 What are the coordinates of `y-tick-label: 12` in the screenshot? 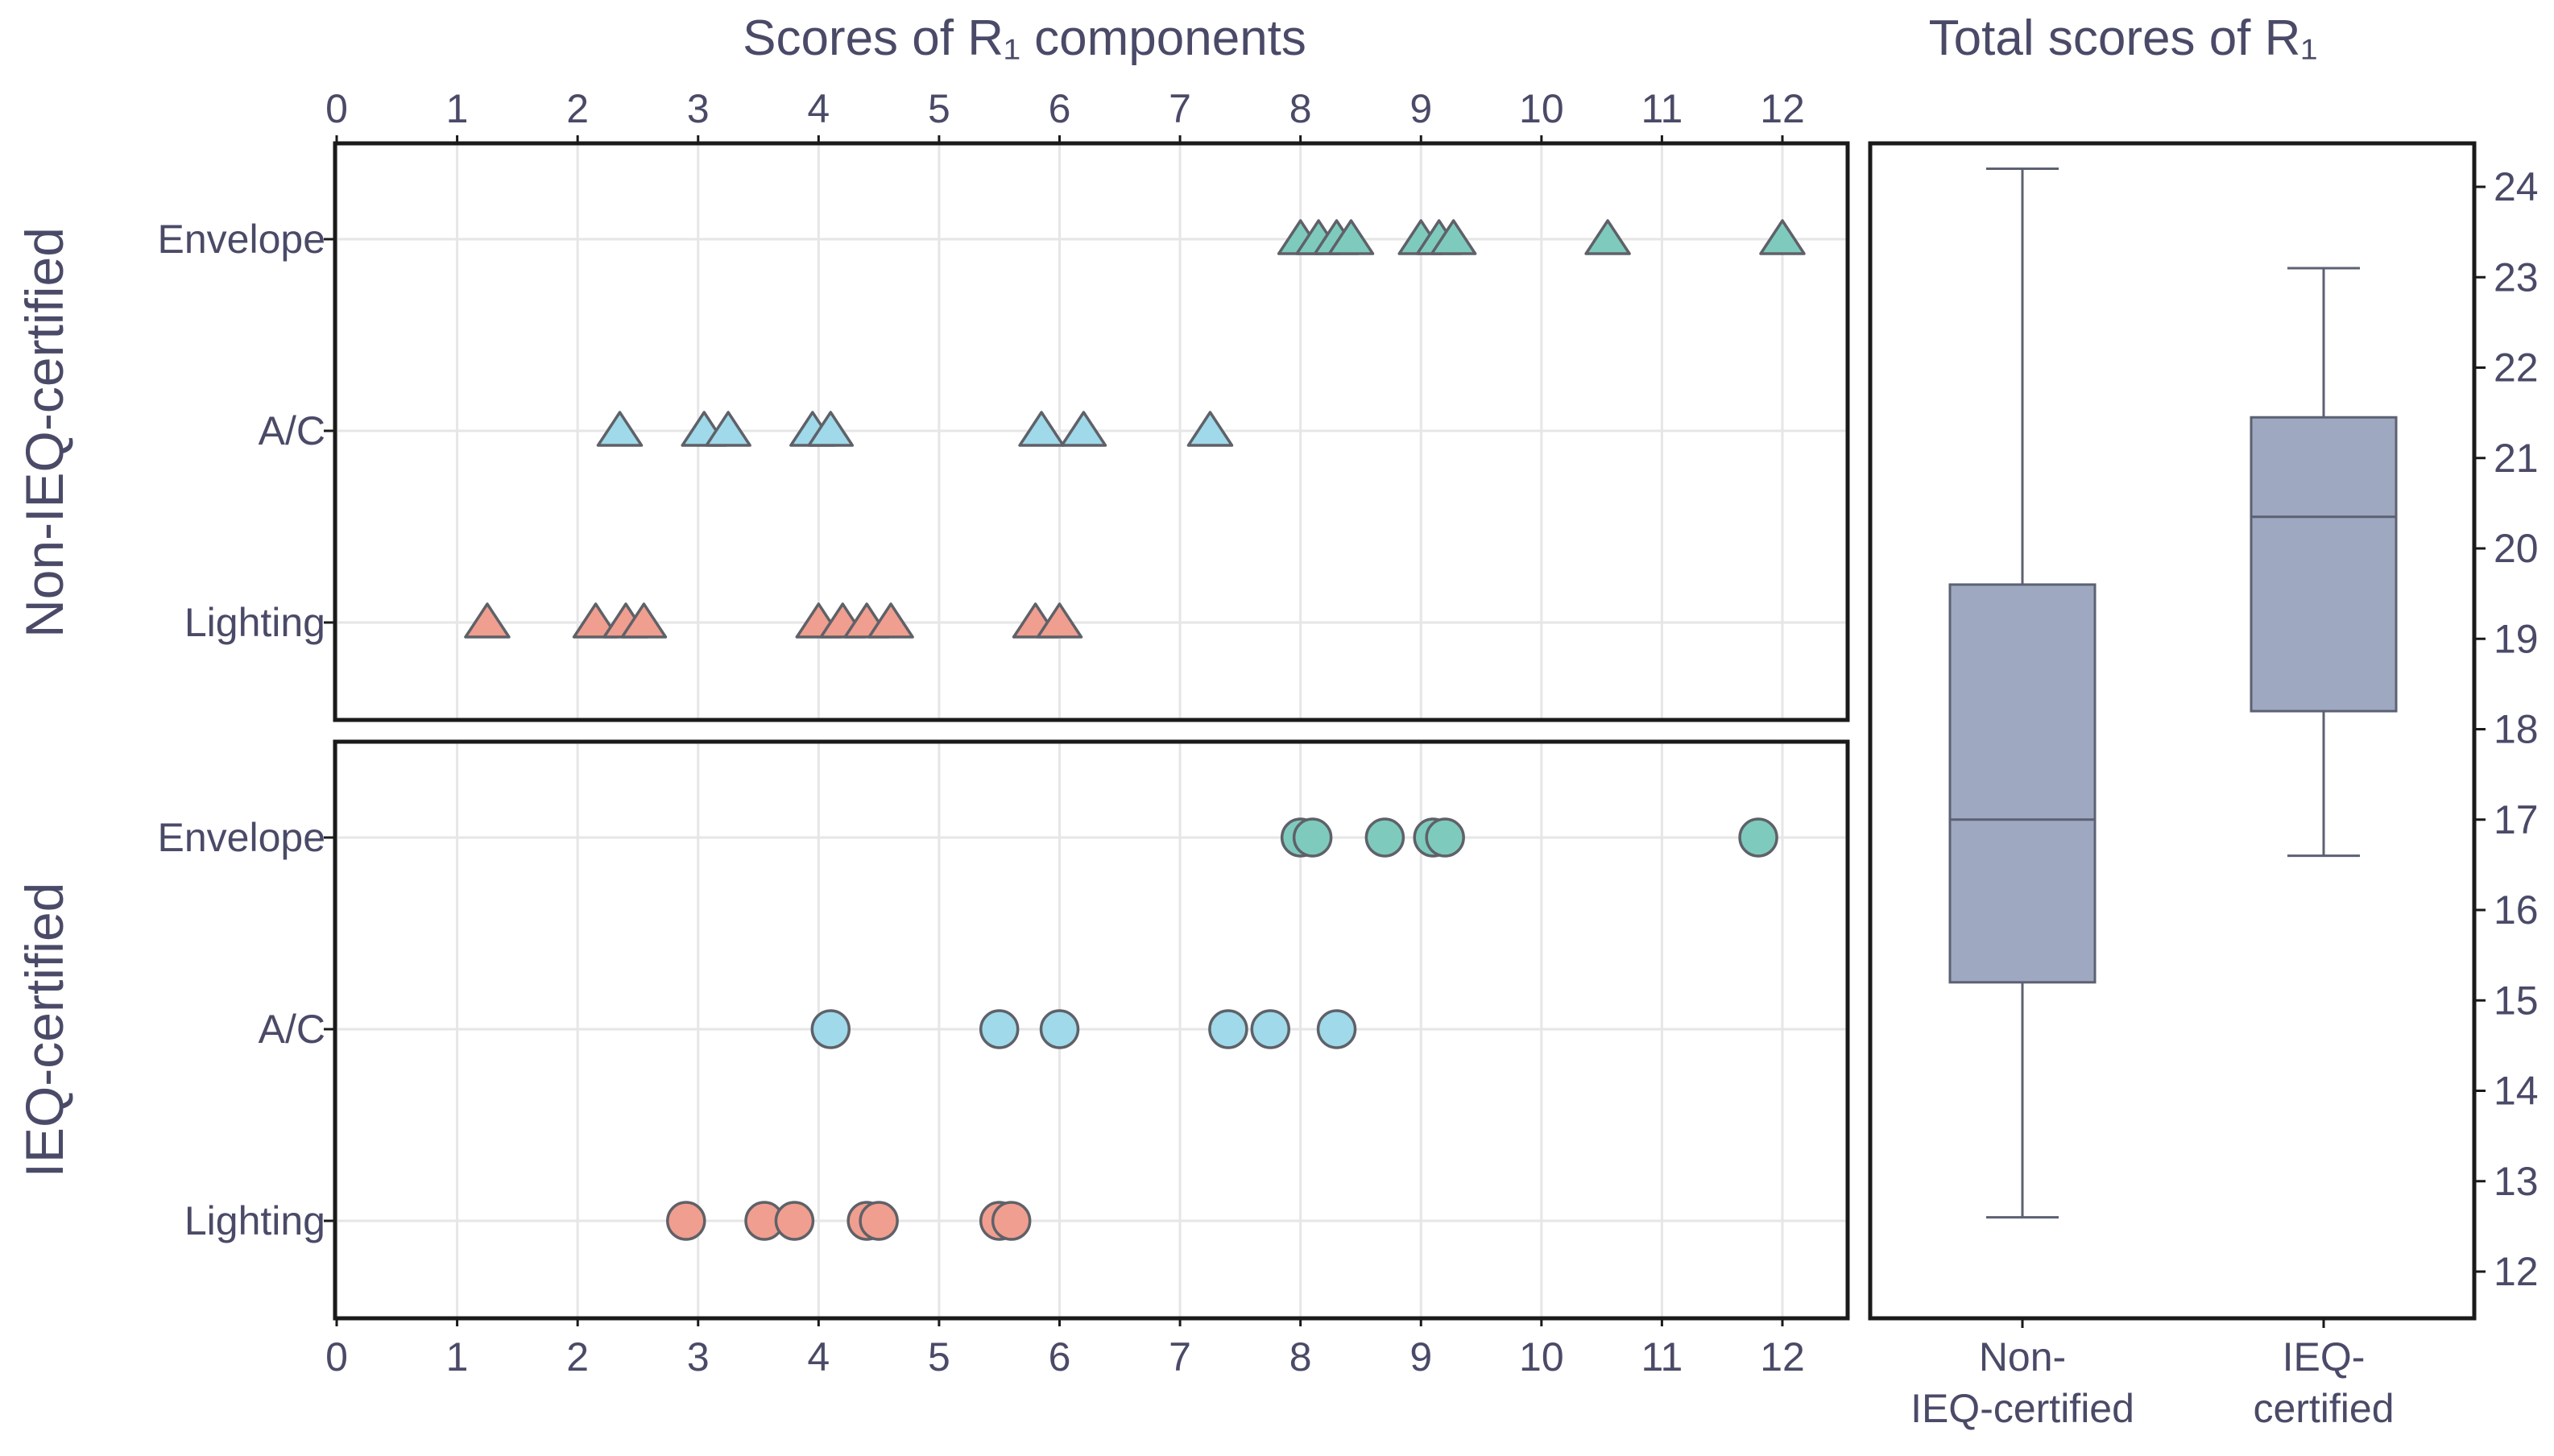 It's located at (2517, 1271).